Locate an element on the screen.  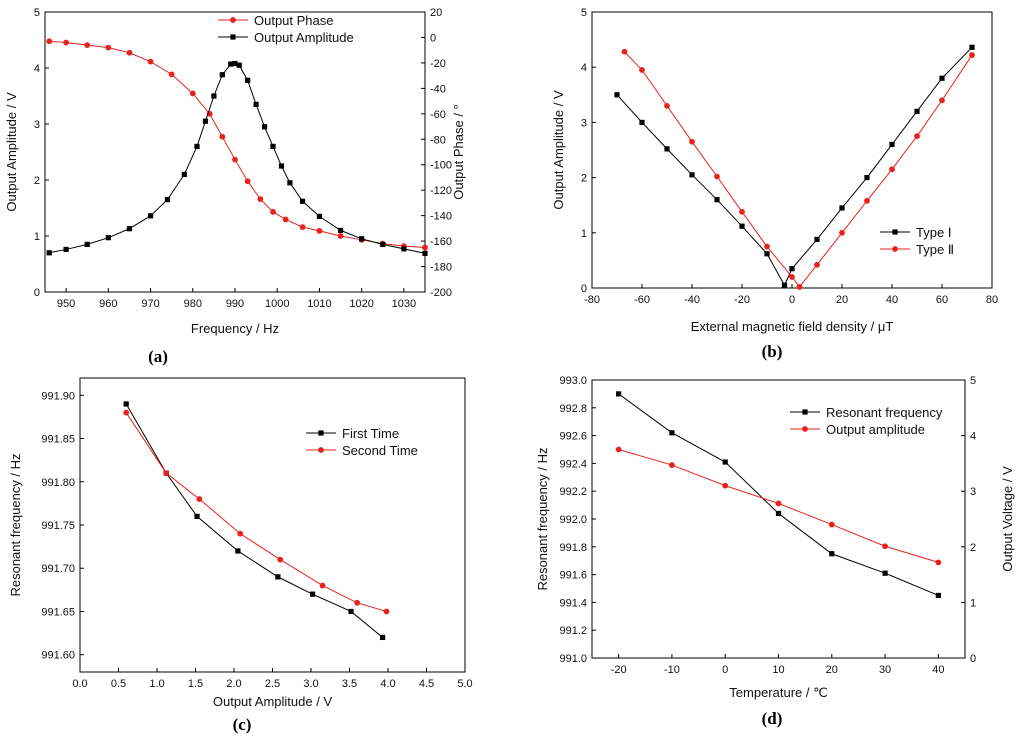
x-tick-label: 2.5 is located at coordinates (272, 684).